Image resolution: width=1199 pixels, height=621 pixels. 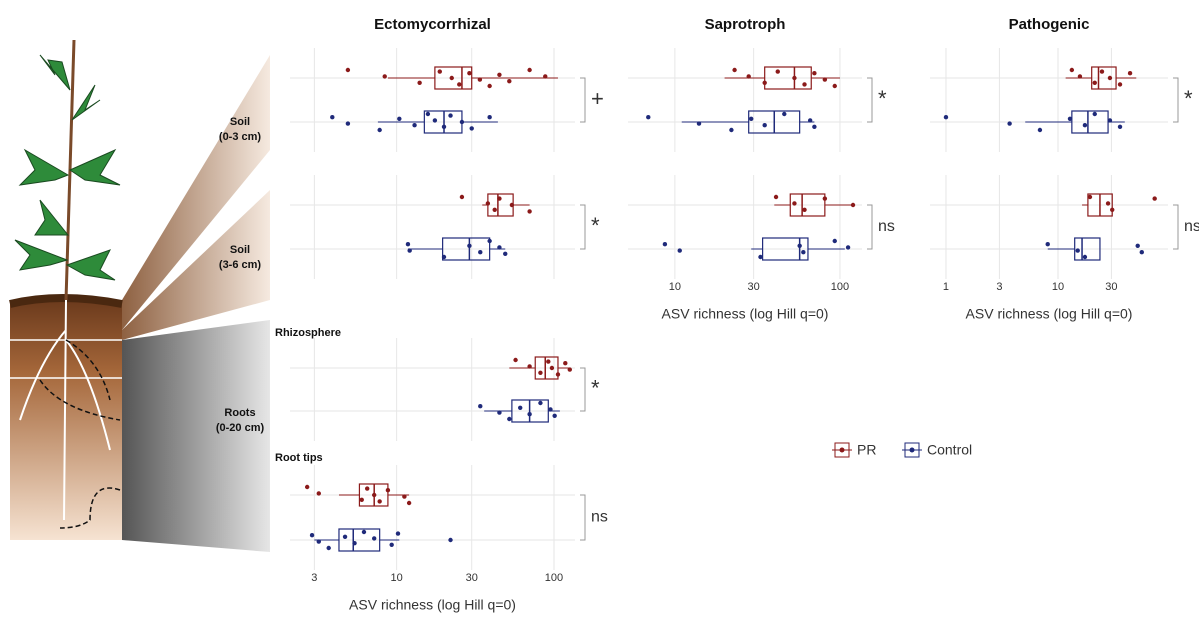 What do you see at coordinates (554, 578) in the screenshot?
I see `x-tick-label: 100` at bounding box center [554, 578].